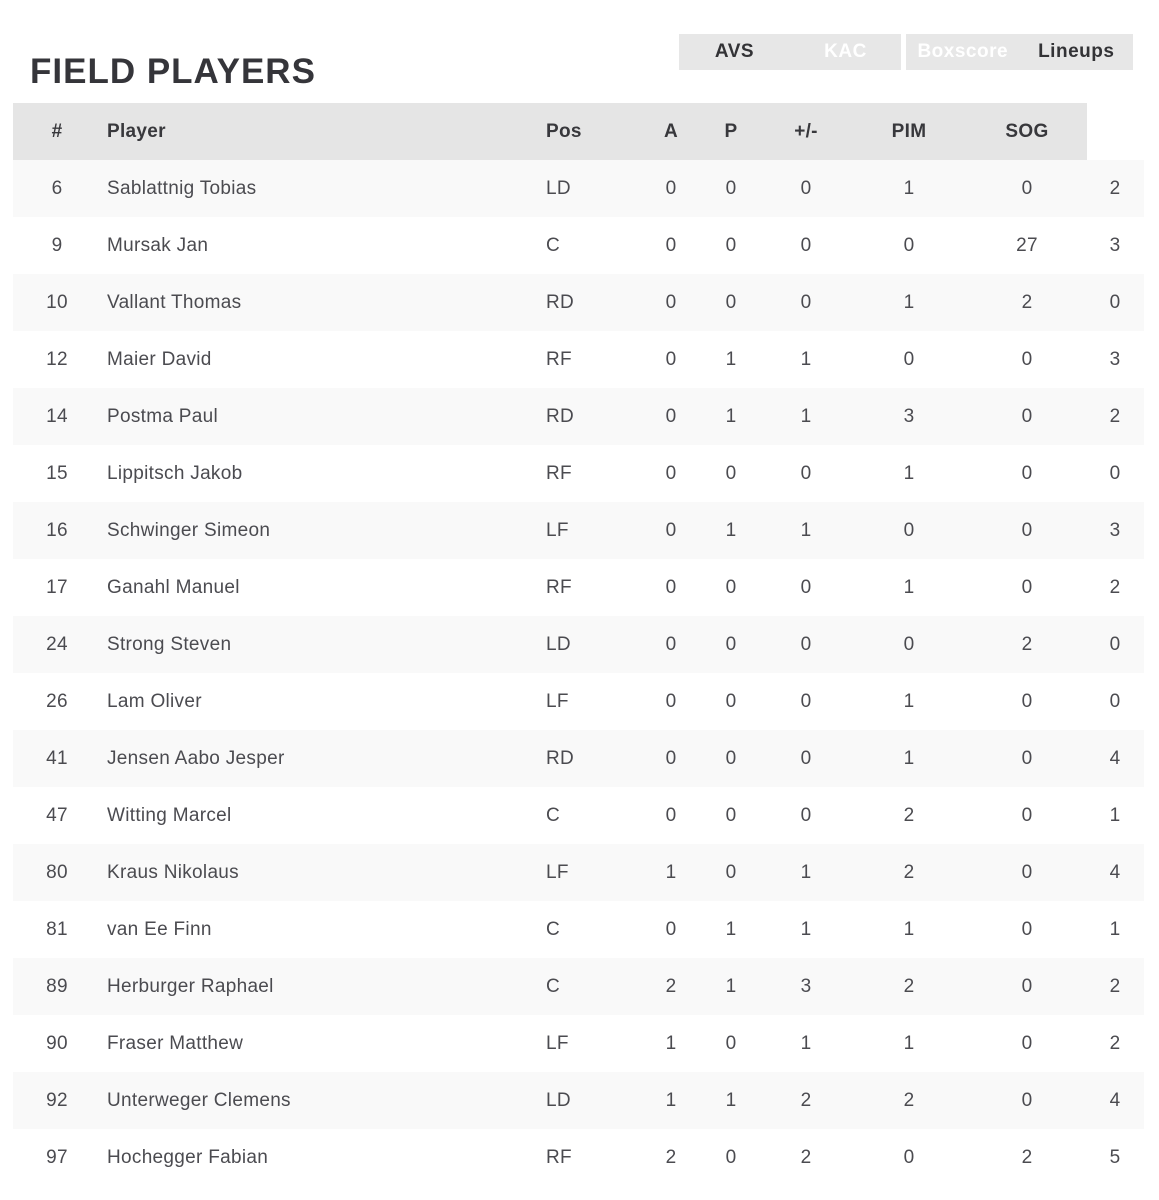 The width and height of the screenshot is (1159, 1200). What do you see at coordinates (1019, 52) in the screenshot?
I see `view-toggle-group: Boxscore Lineups` at bounding box center [1019, 52].